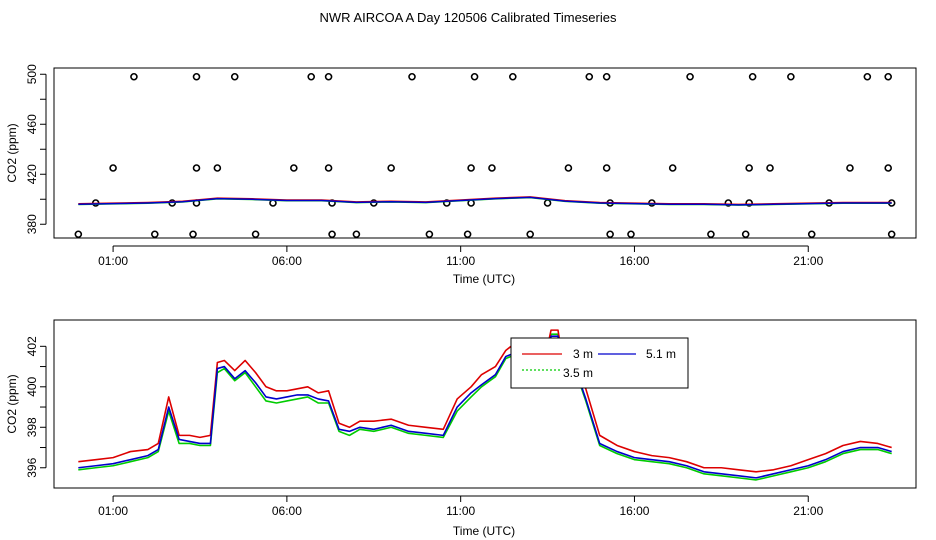  Describe the element at coordinates (32, 224) in the screenshot. I see `top-y-tick-label: 380` at that location.